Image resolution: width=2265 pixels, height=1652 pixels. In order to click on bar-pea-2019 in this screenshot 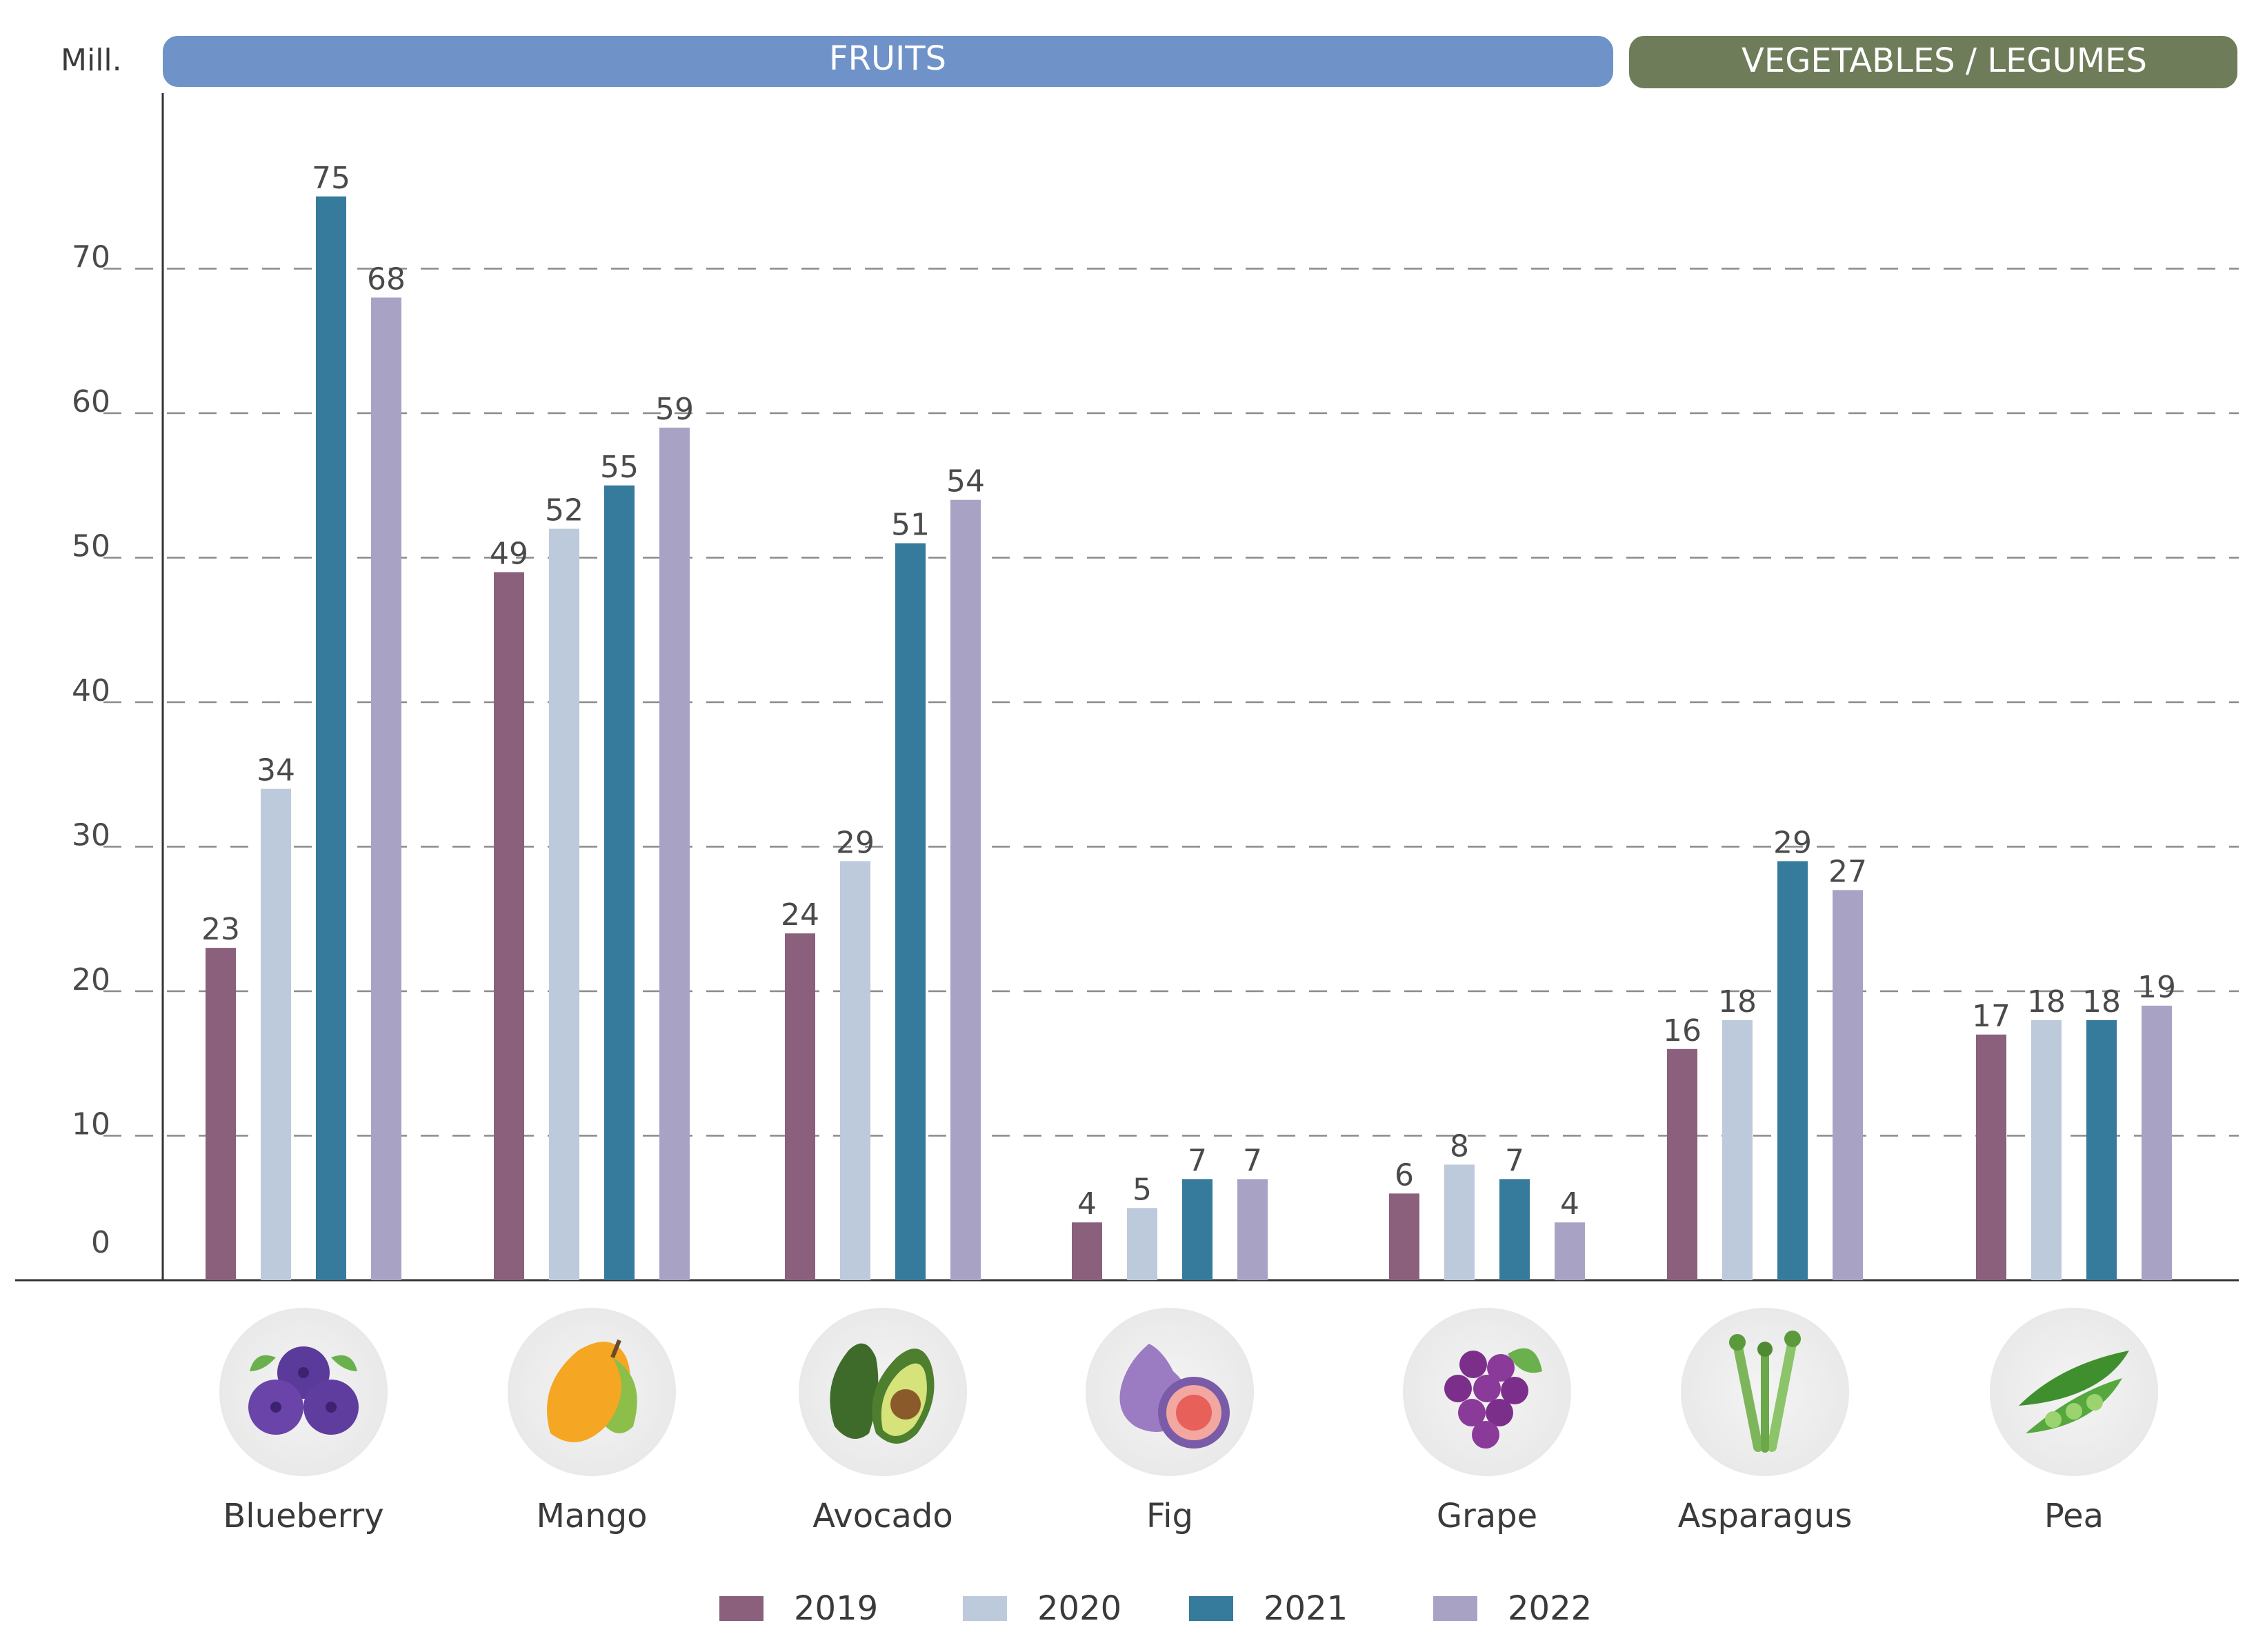, I will do `click(1991, 1157)`.